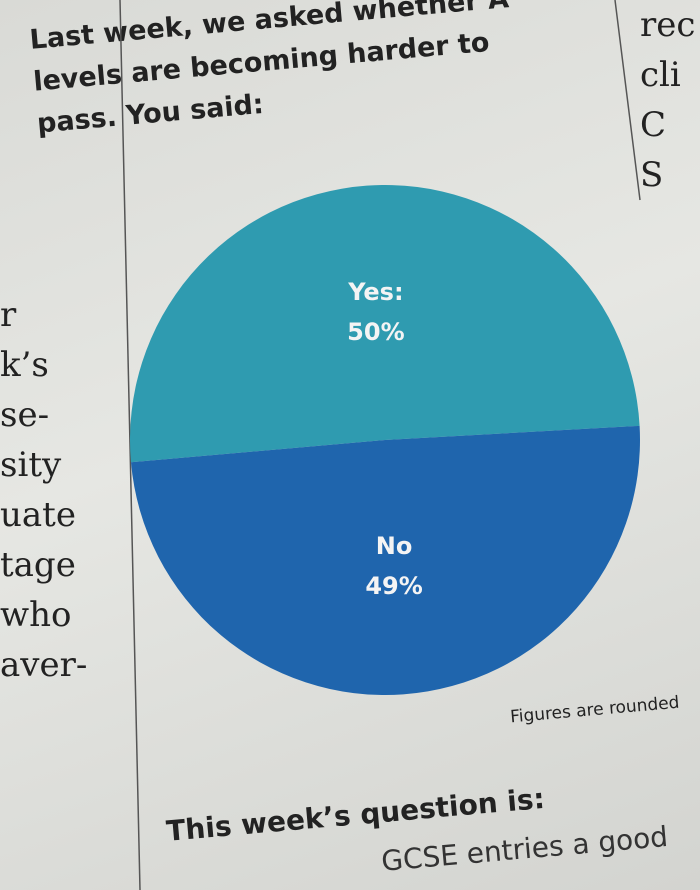 The width and height of the screenshot is (700, 890). What do you see at coordinates (653, 125) in the screenshot?
I see `column-fragment: C` at bounding box center [653, 125].